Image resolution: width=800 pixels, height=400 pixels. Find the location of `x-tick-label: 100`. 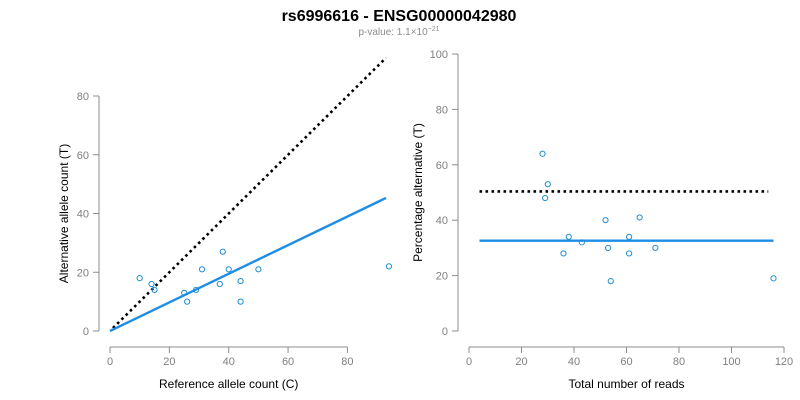

x-tick-label: 100 is located at coordinates (731, 362).